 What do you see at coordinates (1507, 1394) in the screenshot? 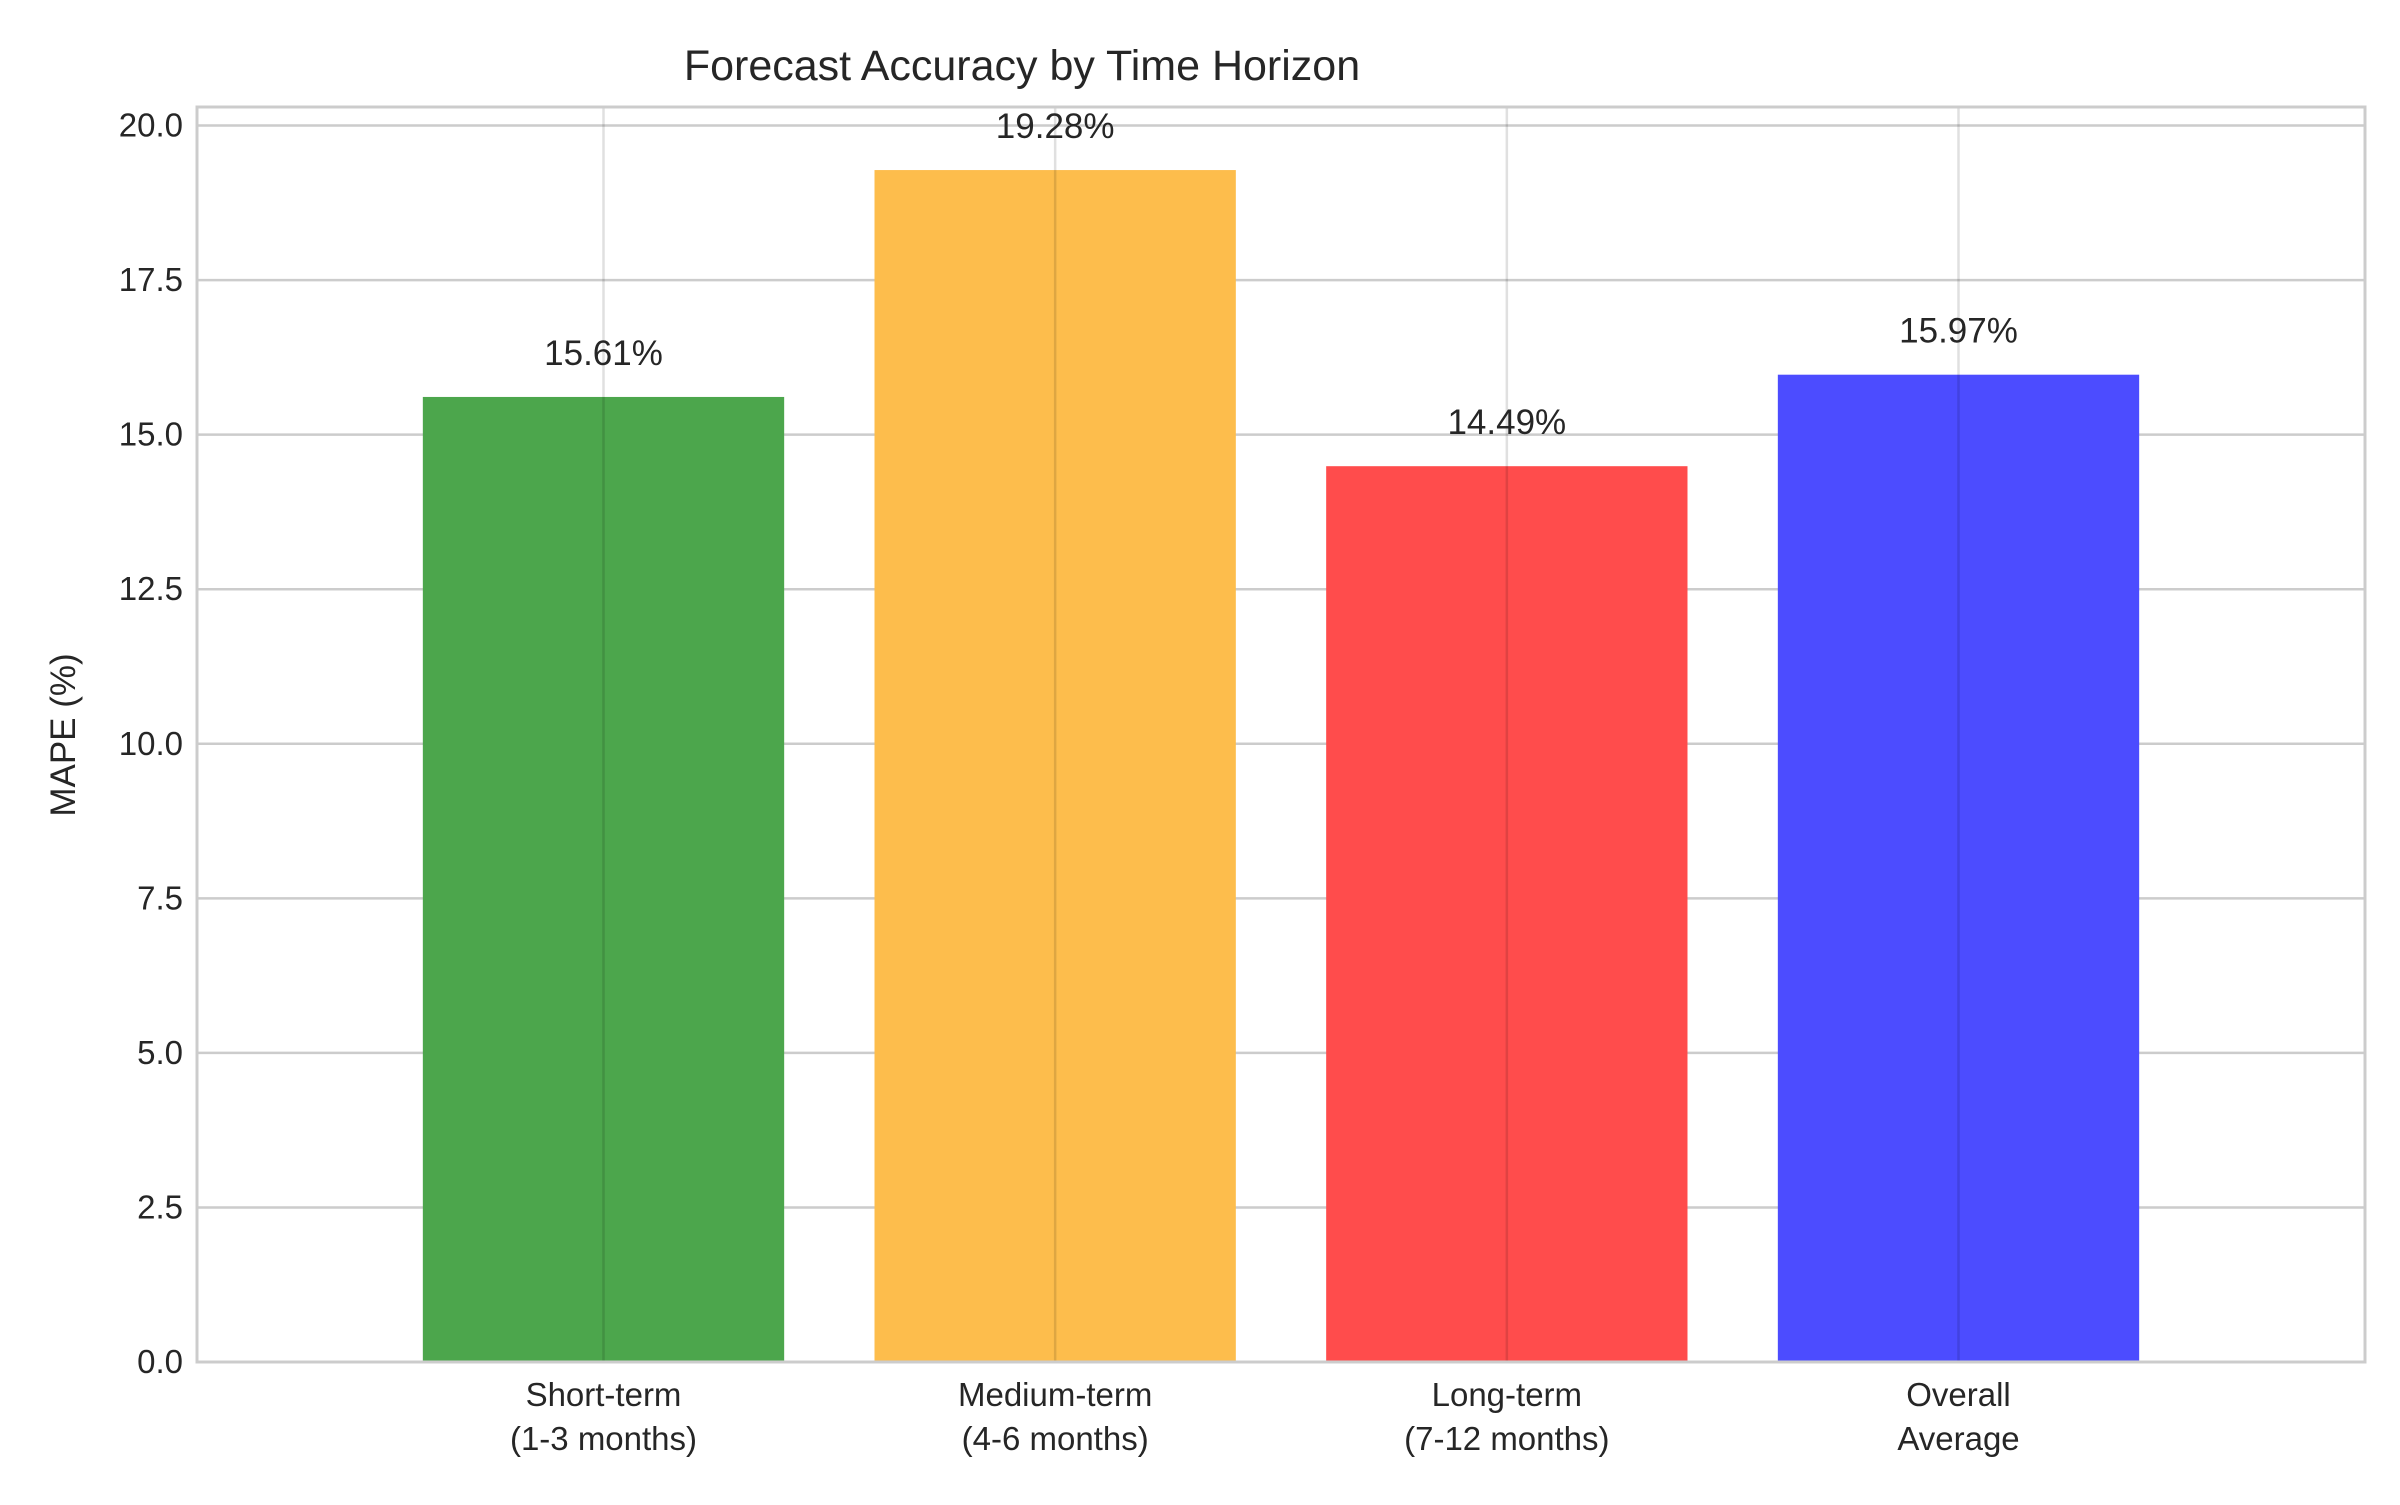
I see `x-tick-label: Long-term` at bounding box center [1507, 1394].